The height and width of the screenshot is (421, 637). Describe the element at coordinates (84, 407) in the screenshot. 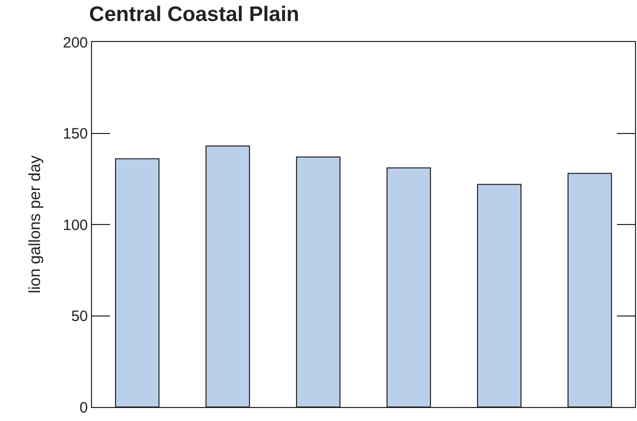

I see `y-tick-label: 0` at that location.